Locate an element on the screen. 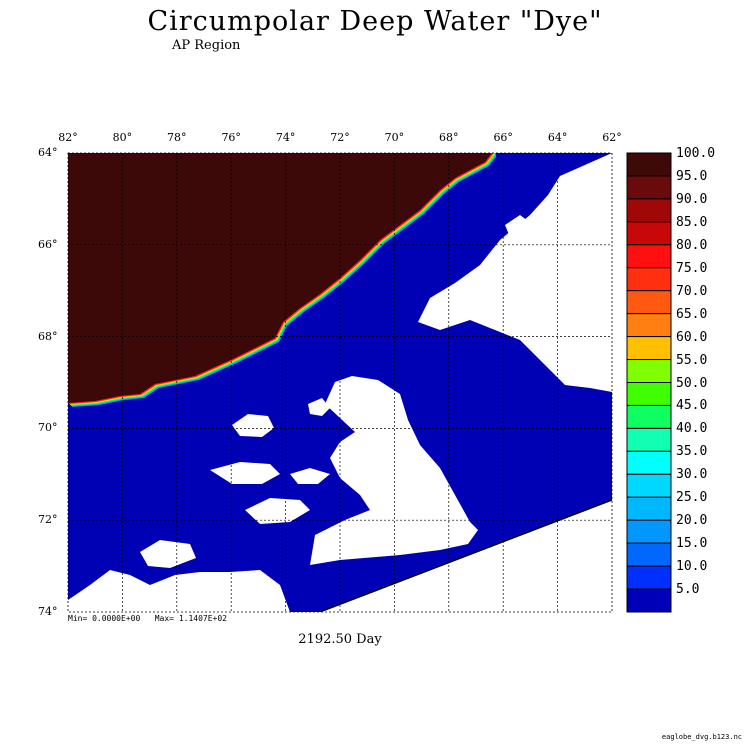  colorbar-label: 100.0 is located at coordinates (696, 153).